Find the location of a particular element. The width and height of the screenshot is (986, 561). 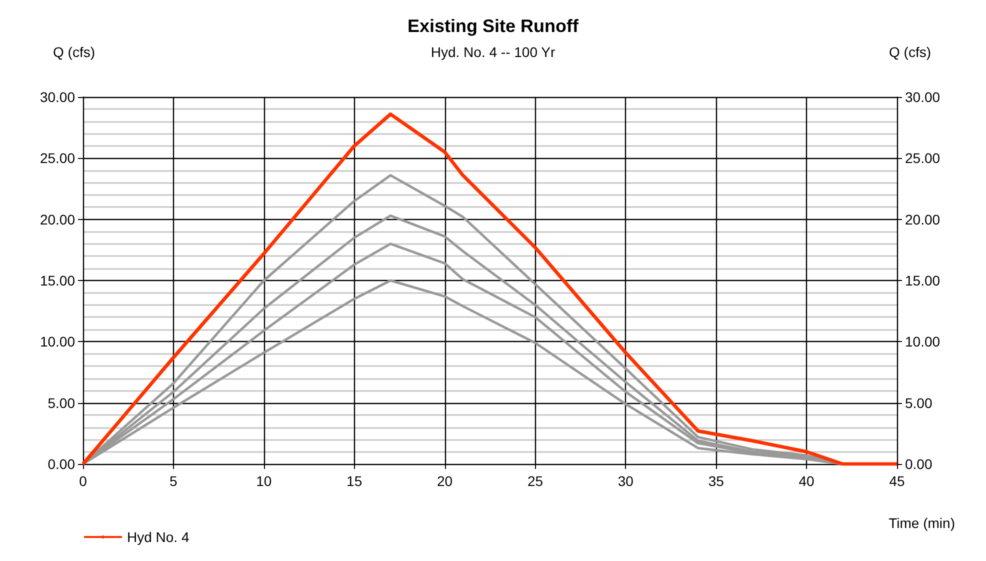

x-tick-label: 10 is located at coordinates (264, 481).